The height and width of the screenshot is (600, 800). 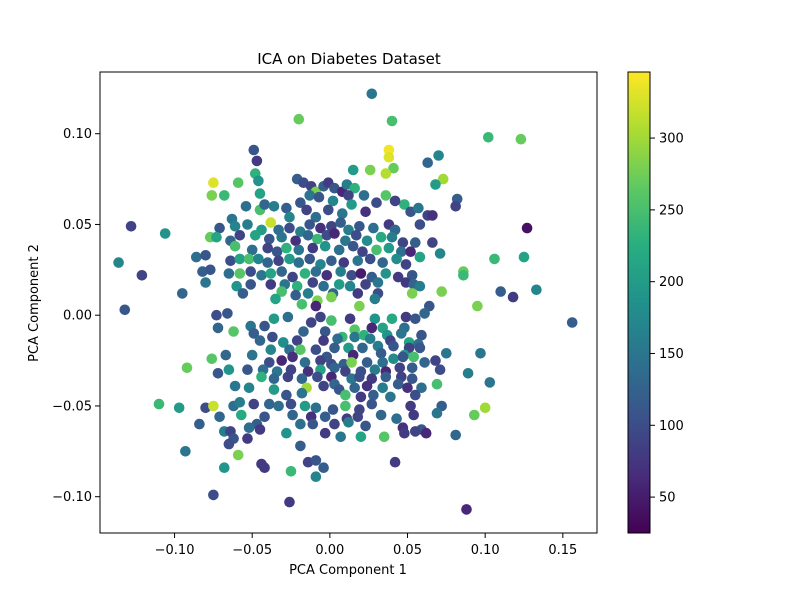 I want to click on y-tick-label: 0.10, so click(x=77, y=134).